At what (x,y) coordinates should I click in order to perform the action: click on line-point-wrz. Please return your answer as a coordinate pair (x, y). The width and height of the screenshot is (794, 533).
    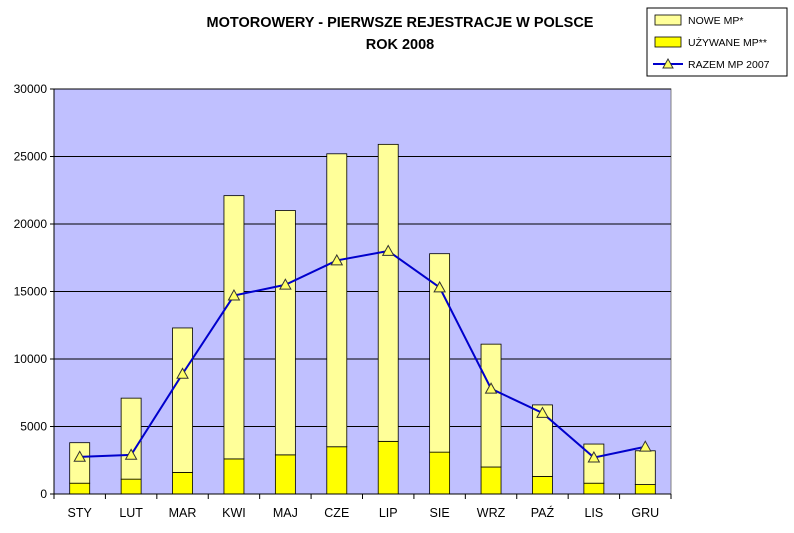
    Looking at the image, I should click on (491, 388).